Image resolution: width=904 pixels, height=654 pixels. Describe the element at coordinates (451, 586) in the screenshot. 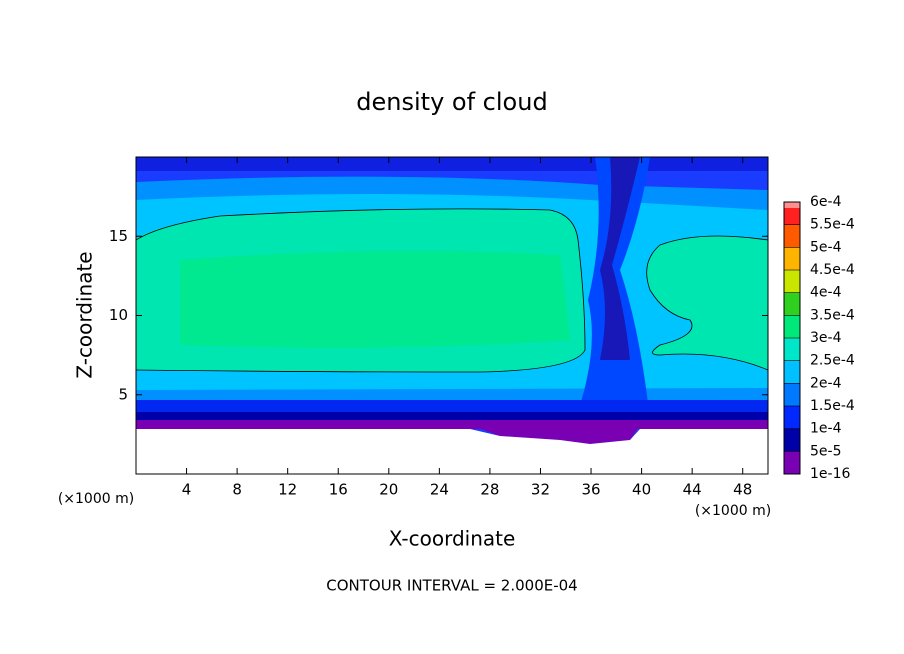

I see `annotation: CONTOUR INTERVAL = 2.000E-04` at that location.